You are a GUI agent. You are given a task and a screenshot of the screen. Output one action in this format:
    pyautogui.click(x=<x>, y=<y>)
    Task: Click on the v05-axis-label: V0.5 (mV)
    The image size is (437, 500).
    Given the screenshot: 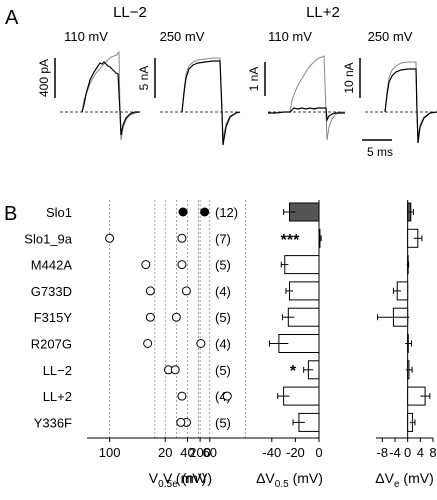 What is the action you would take?
    pyautogui.click(x=177, y=480)
    